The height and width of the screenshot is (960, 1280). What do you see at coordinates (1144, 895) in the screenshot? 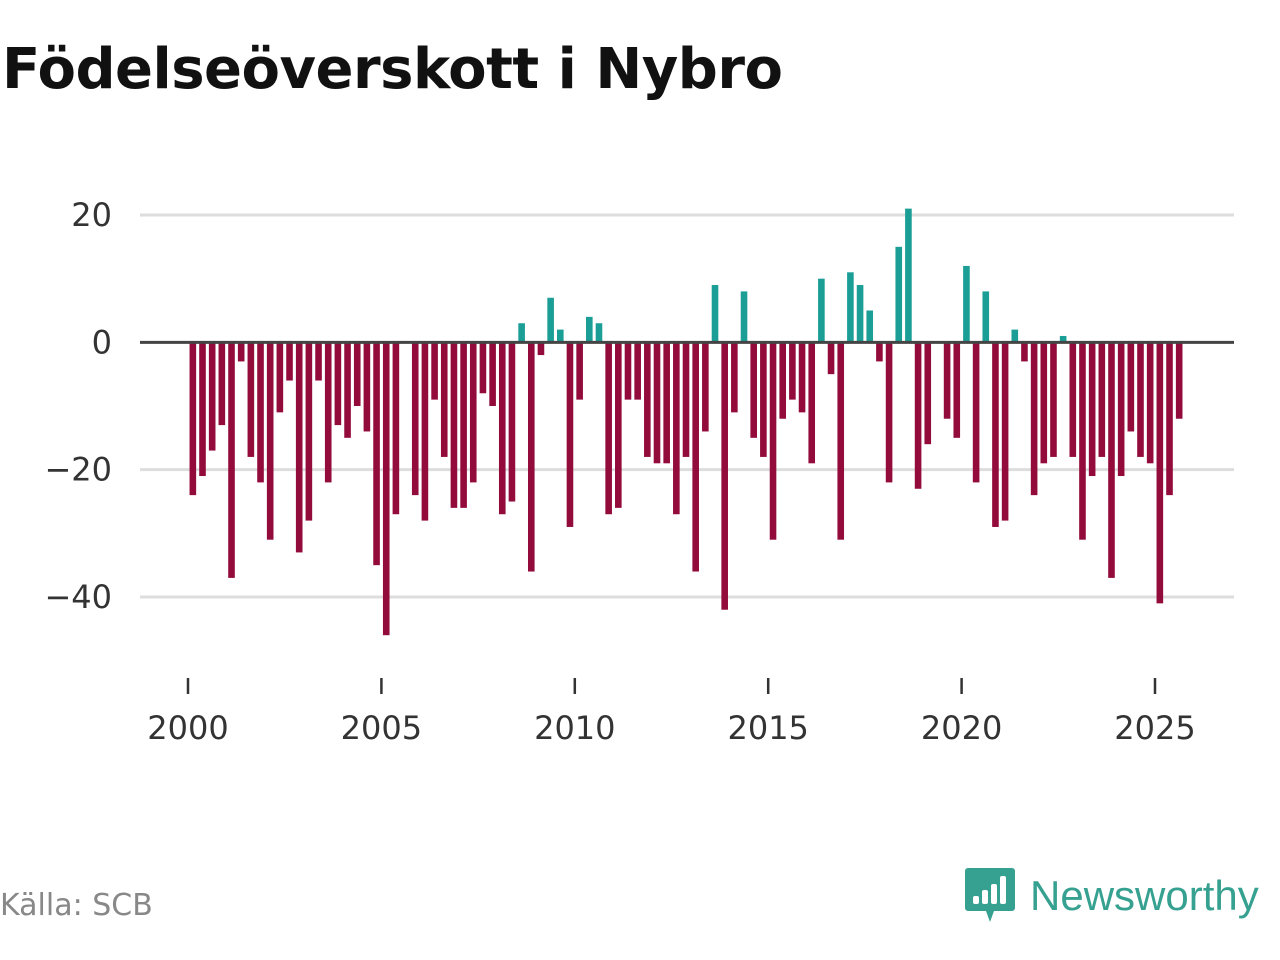
I see `brand-name: Newsworthy` at bounding box center [1144, 895].